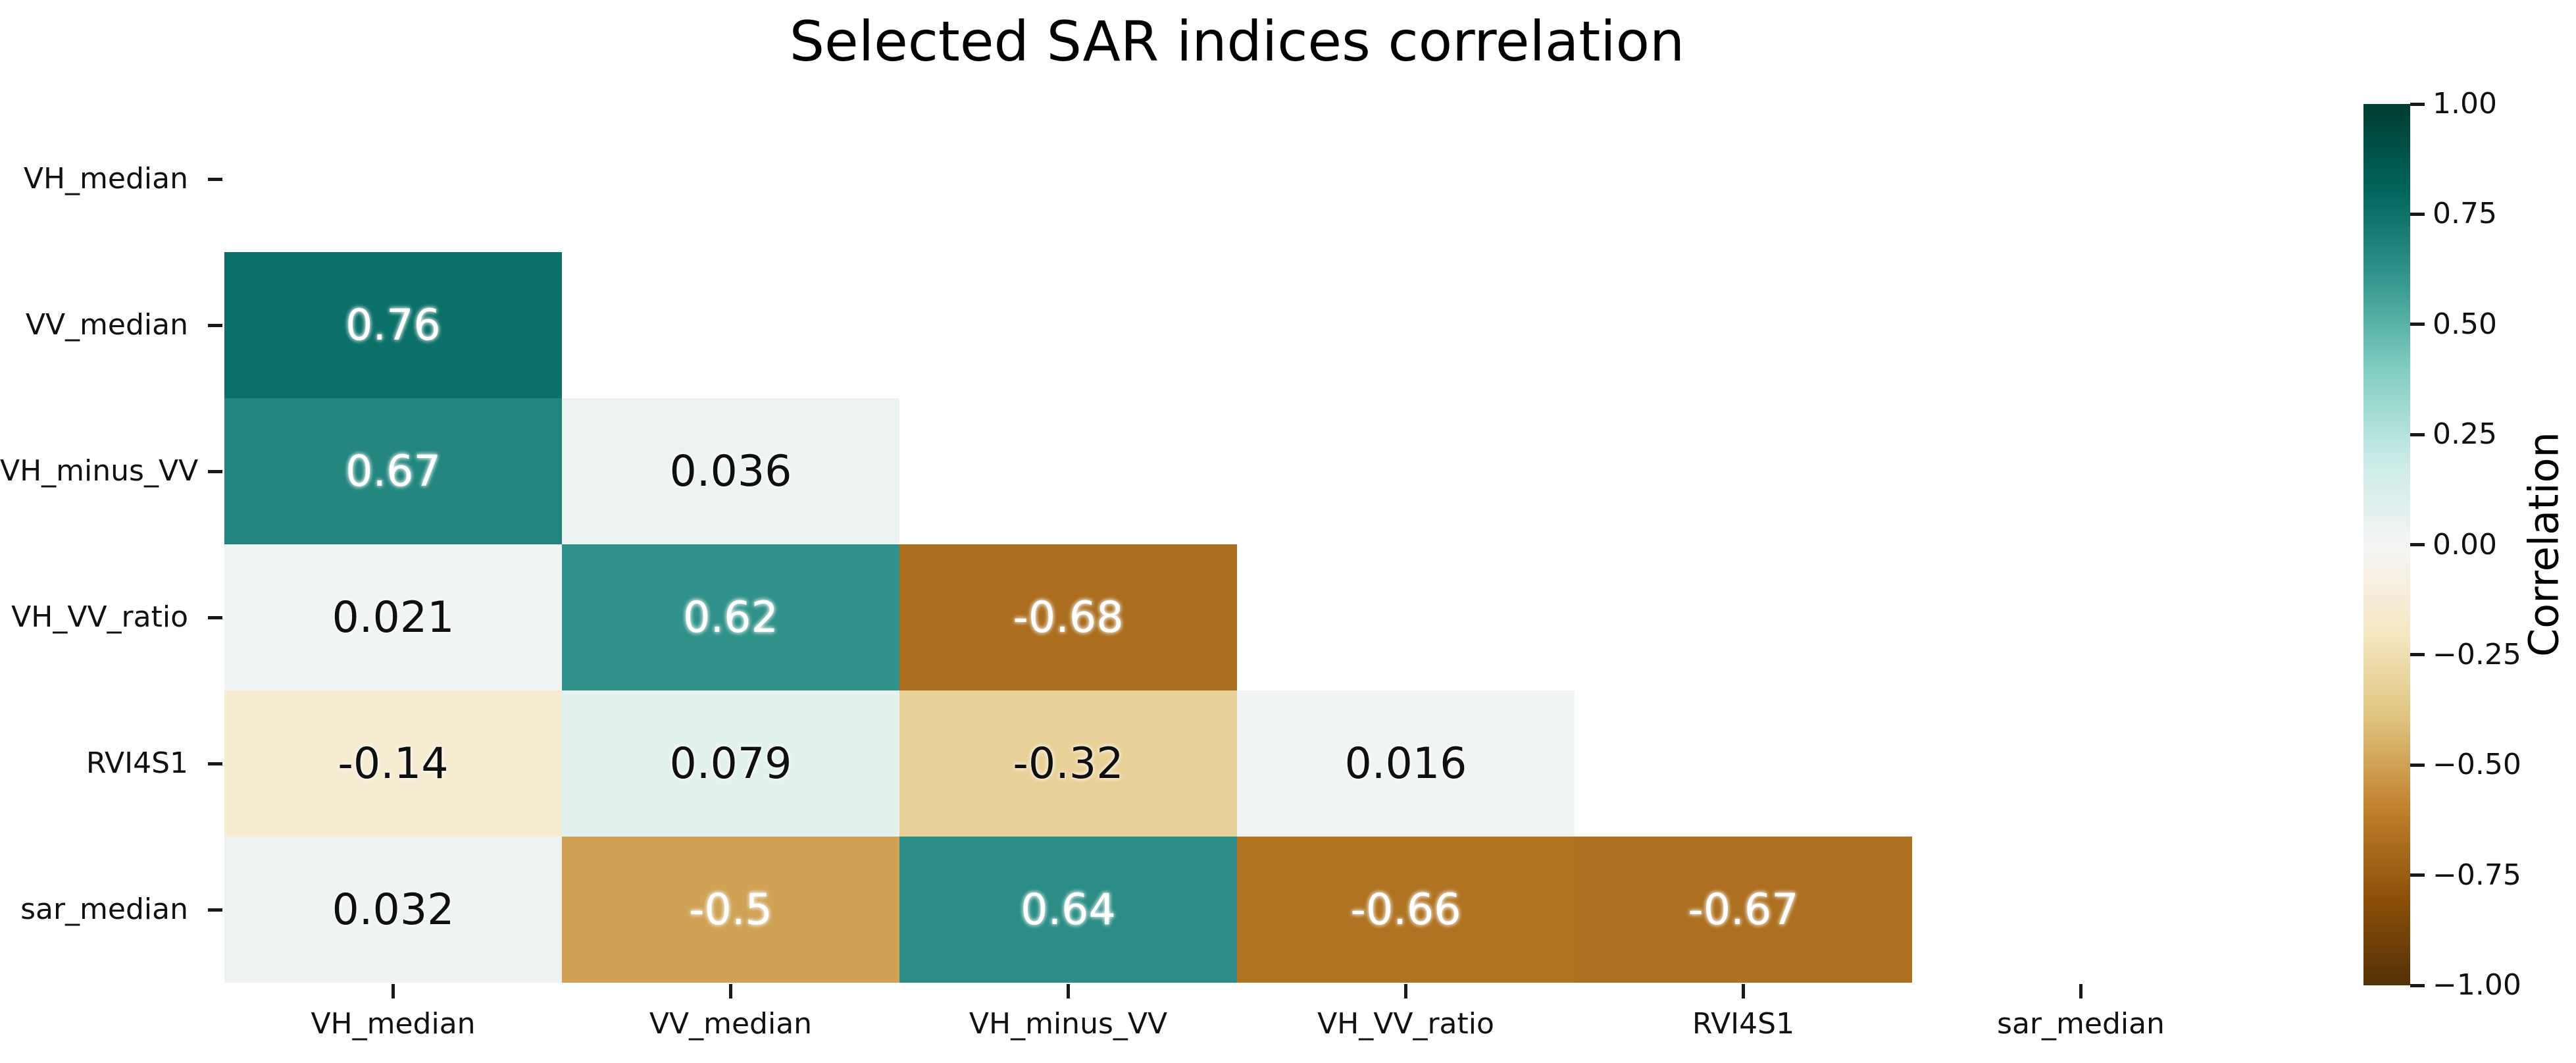 The image size is (2576, 1063). I want to click on cell-value: -0.14, so click(394, 764).